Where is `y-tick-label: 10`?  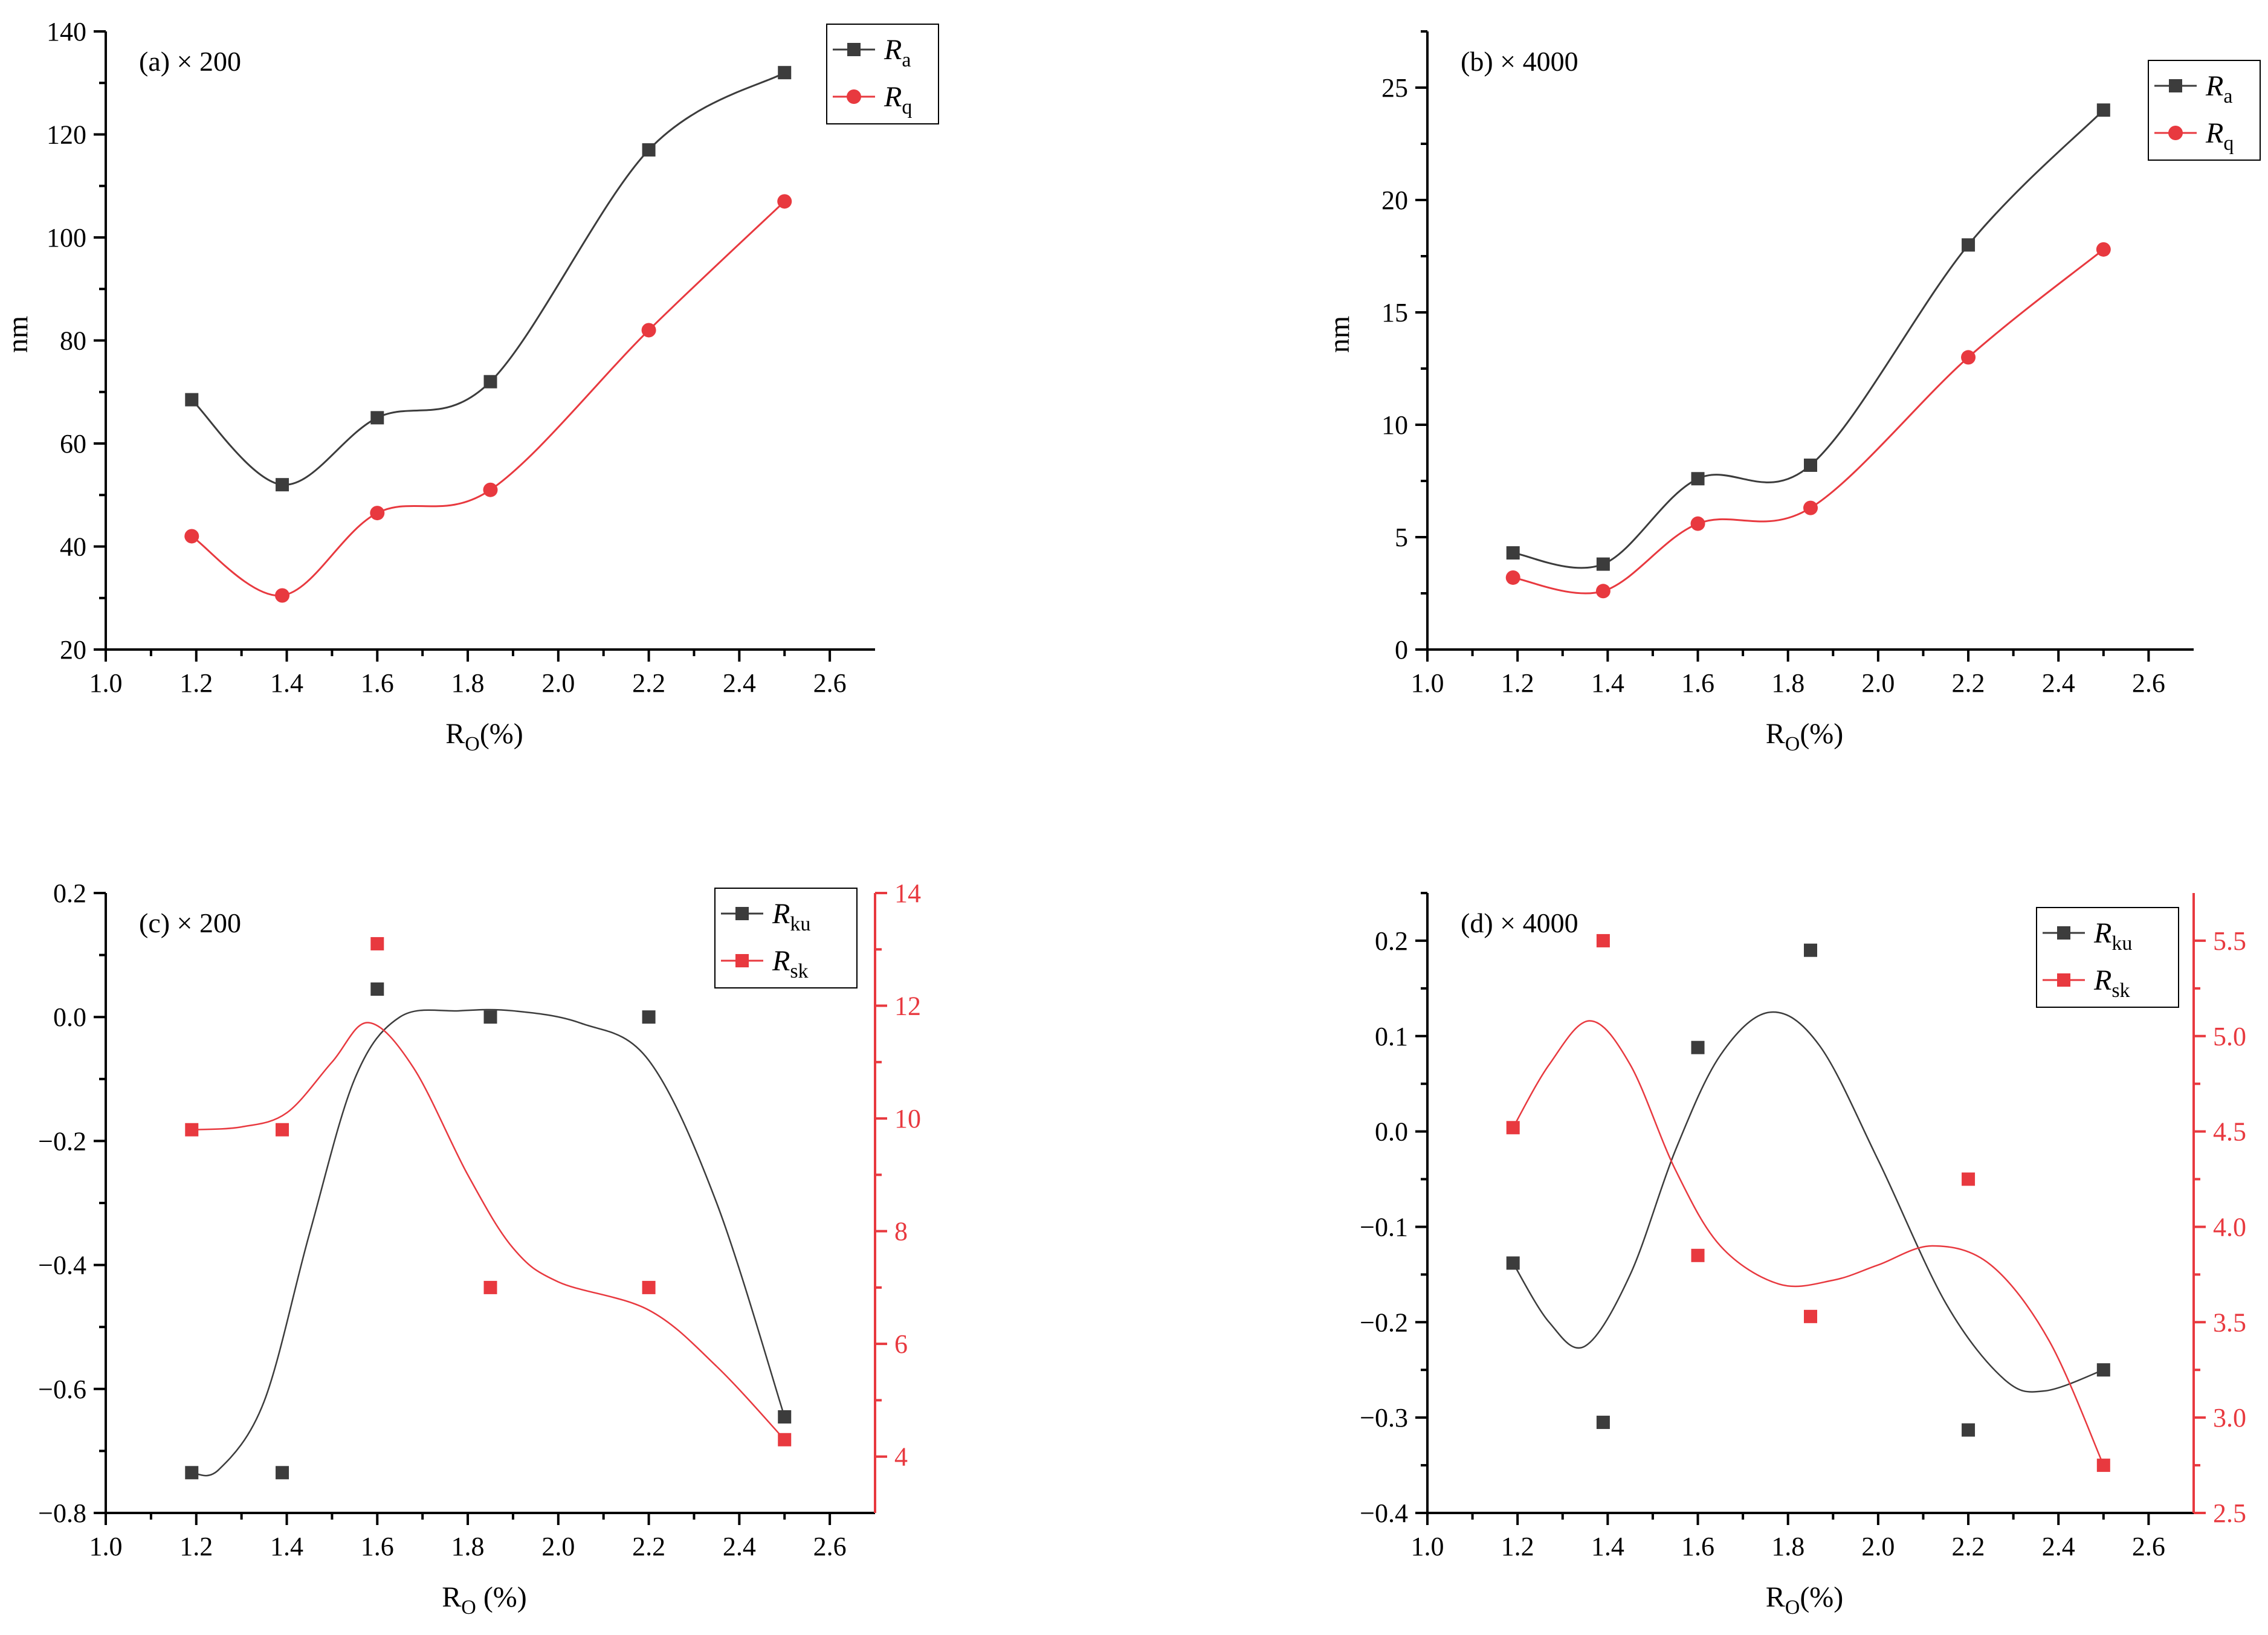
y-tick-label: 10 is located at coordinates (1394, 425).